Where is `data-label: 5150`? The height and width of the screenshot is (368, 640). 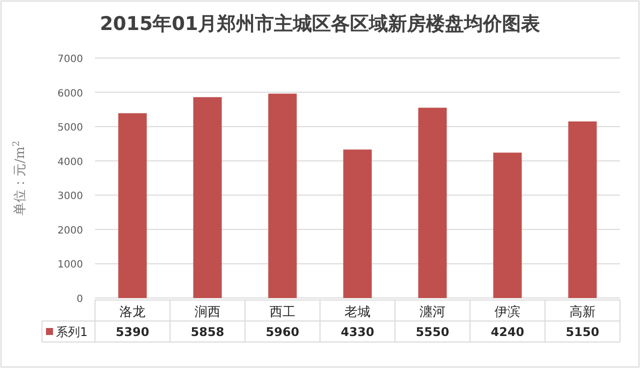 data-label: 5150 is located at coordinates (583, 332).